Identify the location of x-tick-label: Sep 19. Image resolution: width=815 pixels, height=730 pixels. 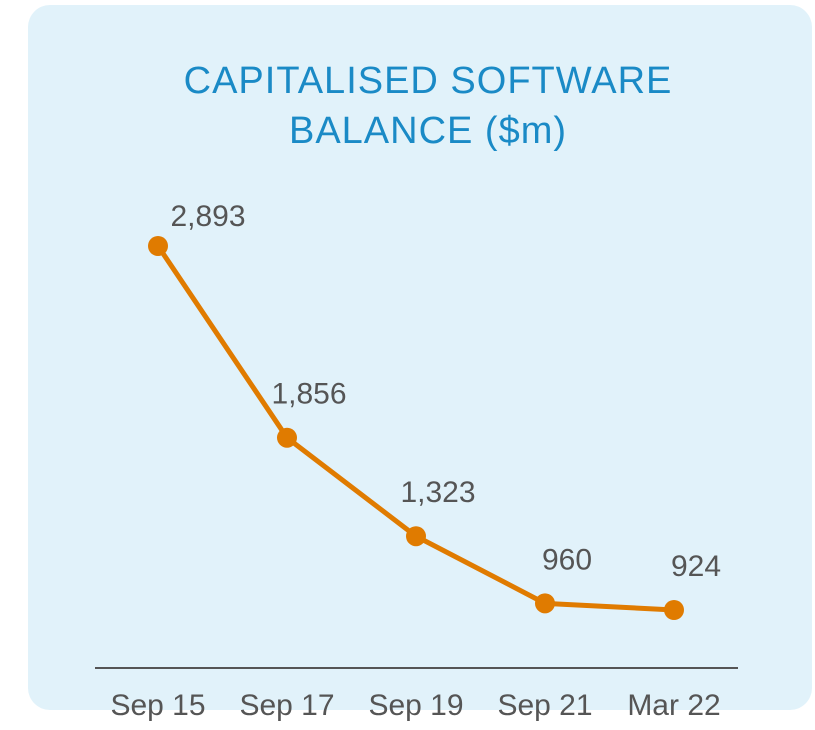
(415, 705).